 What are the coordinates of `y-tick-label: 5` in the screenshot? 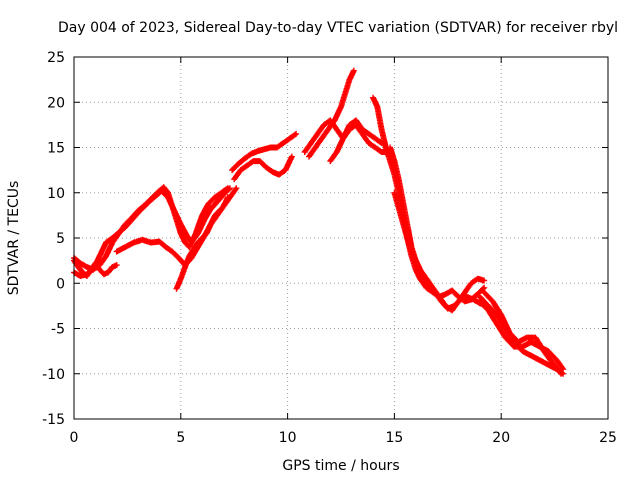 It's located at (60, 239).